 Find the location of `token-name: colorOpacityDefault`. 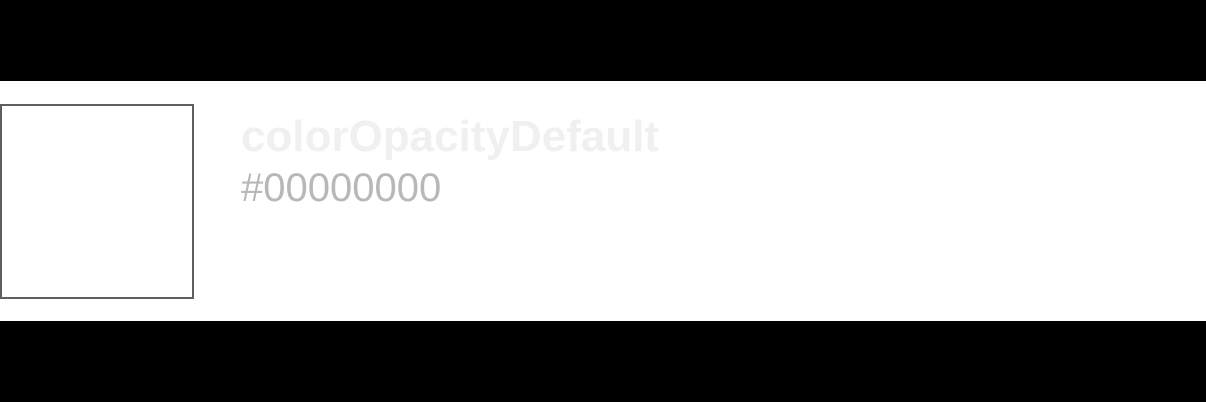

token-name: colorOpacityDefault is located at coordinates (450, 136).